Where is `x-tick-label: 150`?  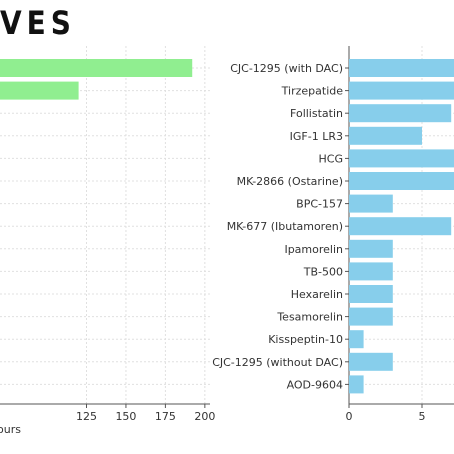 x-tick-label: 150 is located at coordinates (125, 416).